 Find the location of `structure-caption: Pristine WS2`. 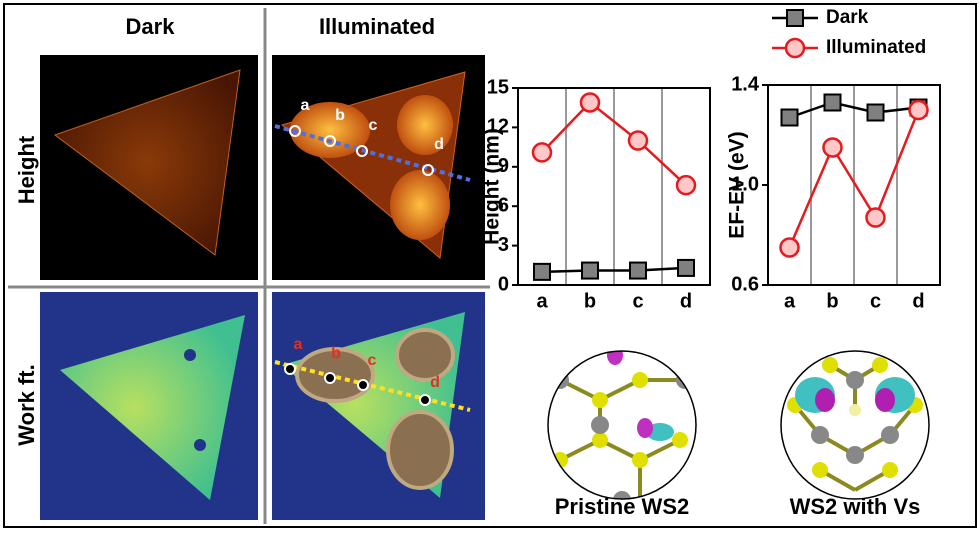

structure-caption: Pristine WS2 is located at coordinates (622, 506).